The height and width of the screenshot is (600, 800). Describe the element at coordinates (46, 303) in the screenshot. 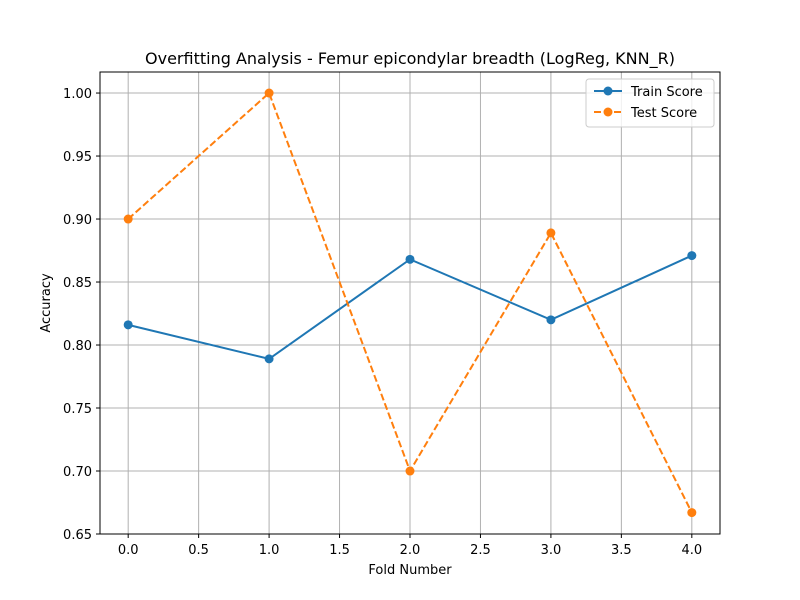

I see `y-axis-label: Accuracy` at that location.